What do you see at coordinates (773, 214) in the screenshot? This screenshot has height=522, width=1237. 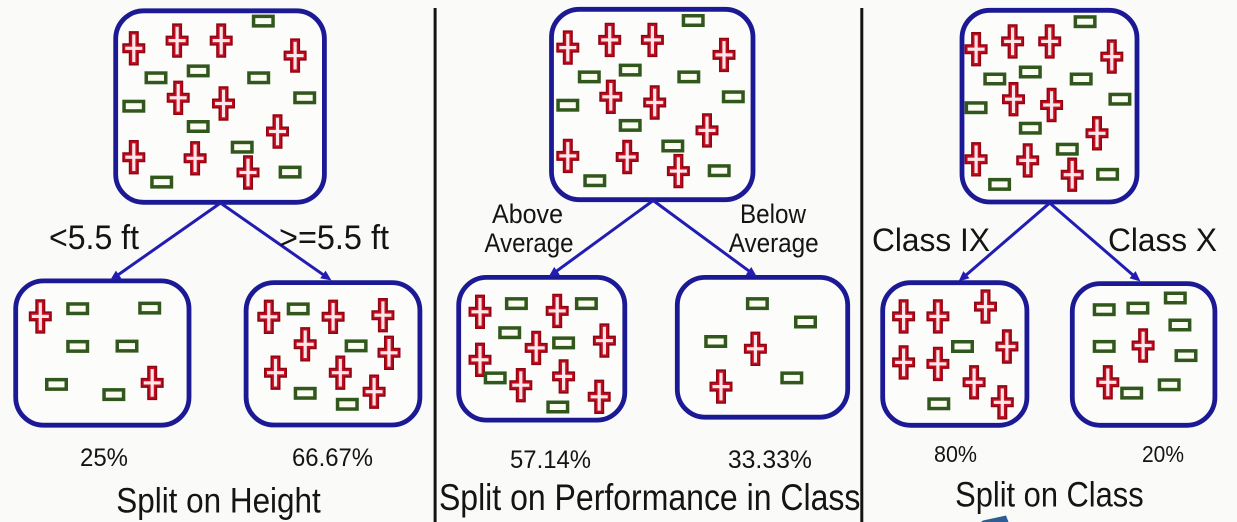 I see `svg-text: Below` at bounding box center [773, 214].